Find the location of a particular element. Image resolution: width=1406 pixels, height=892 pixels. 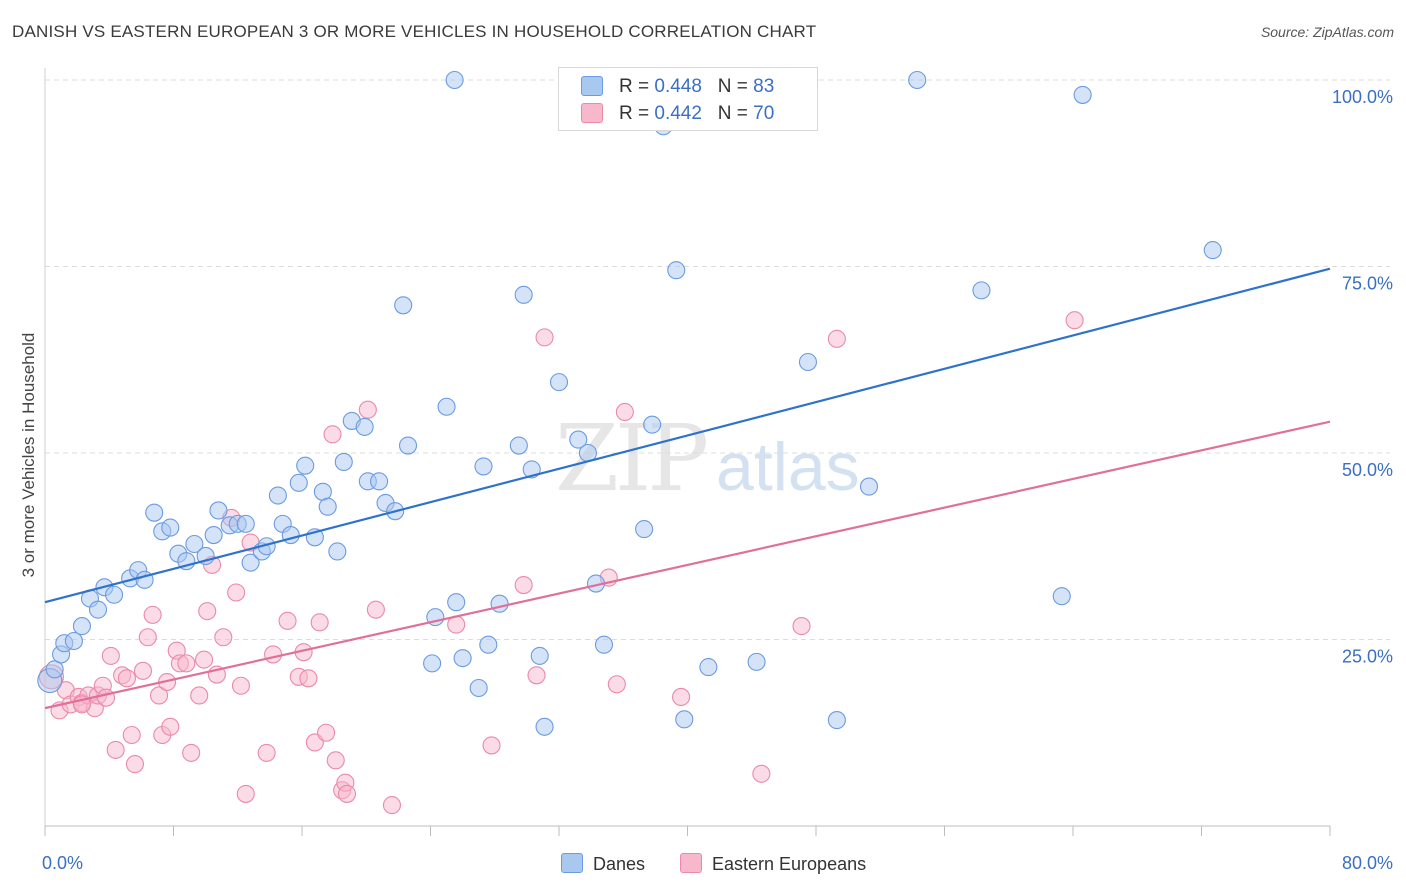

legend-label-danes: Danes is located at coordinates (619, 864).